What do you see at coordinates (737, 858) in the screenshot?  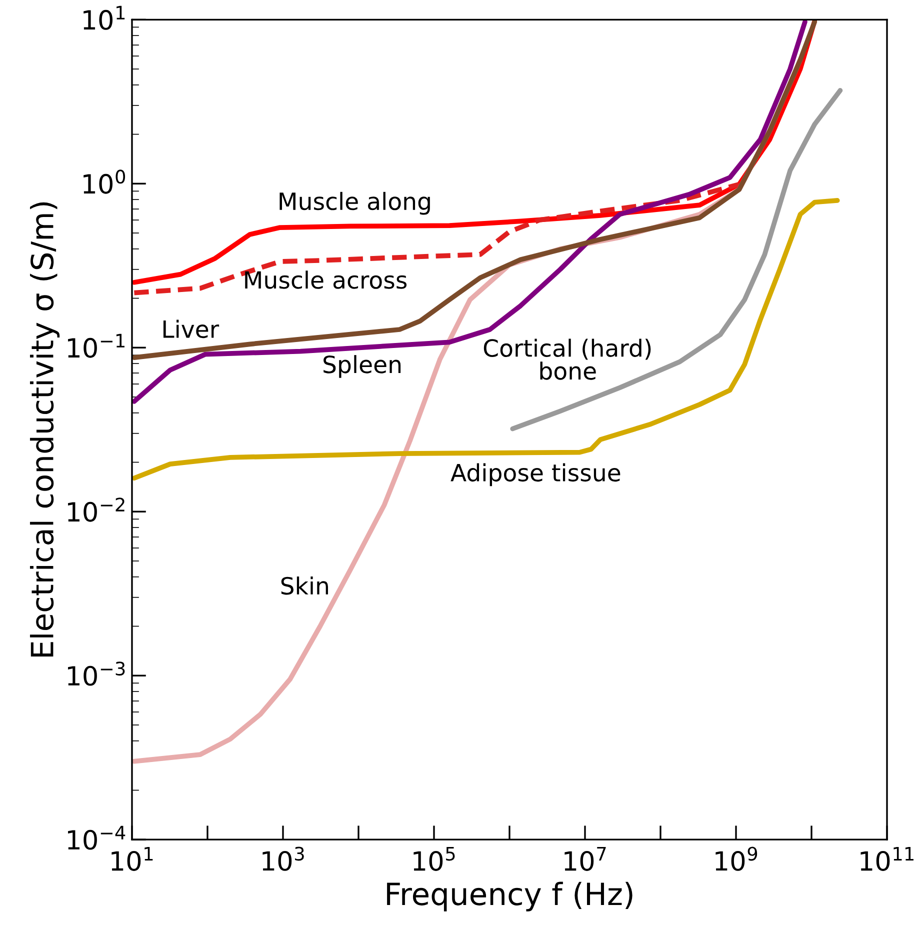 I see `x-tick-label: 10$^{9}$` at bounding box center [737, 858].